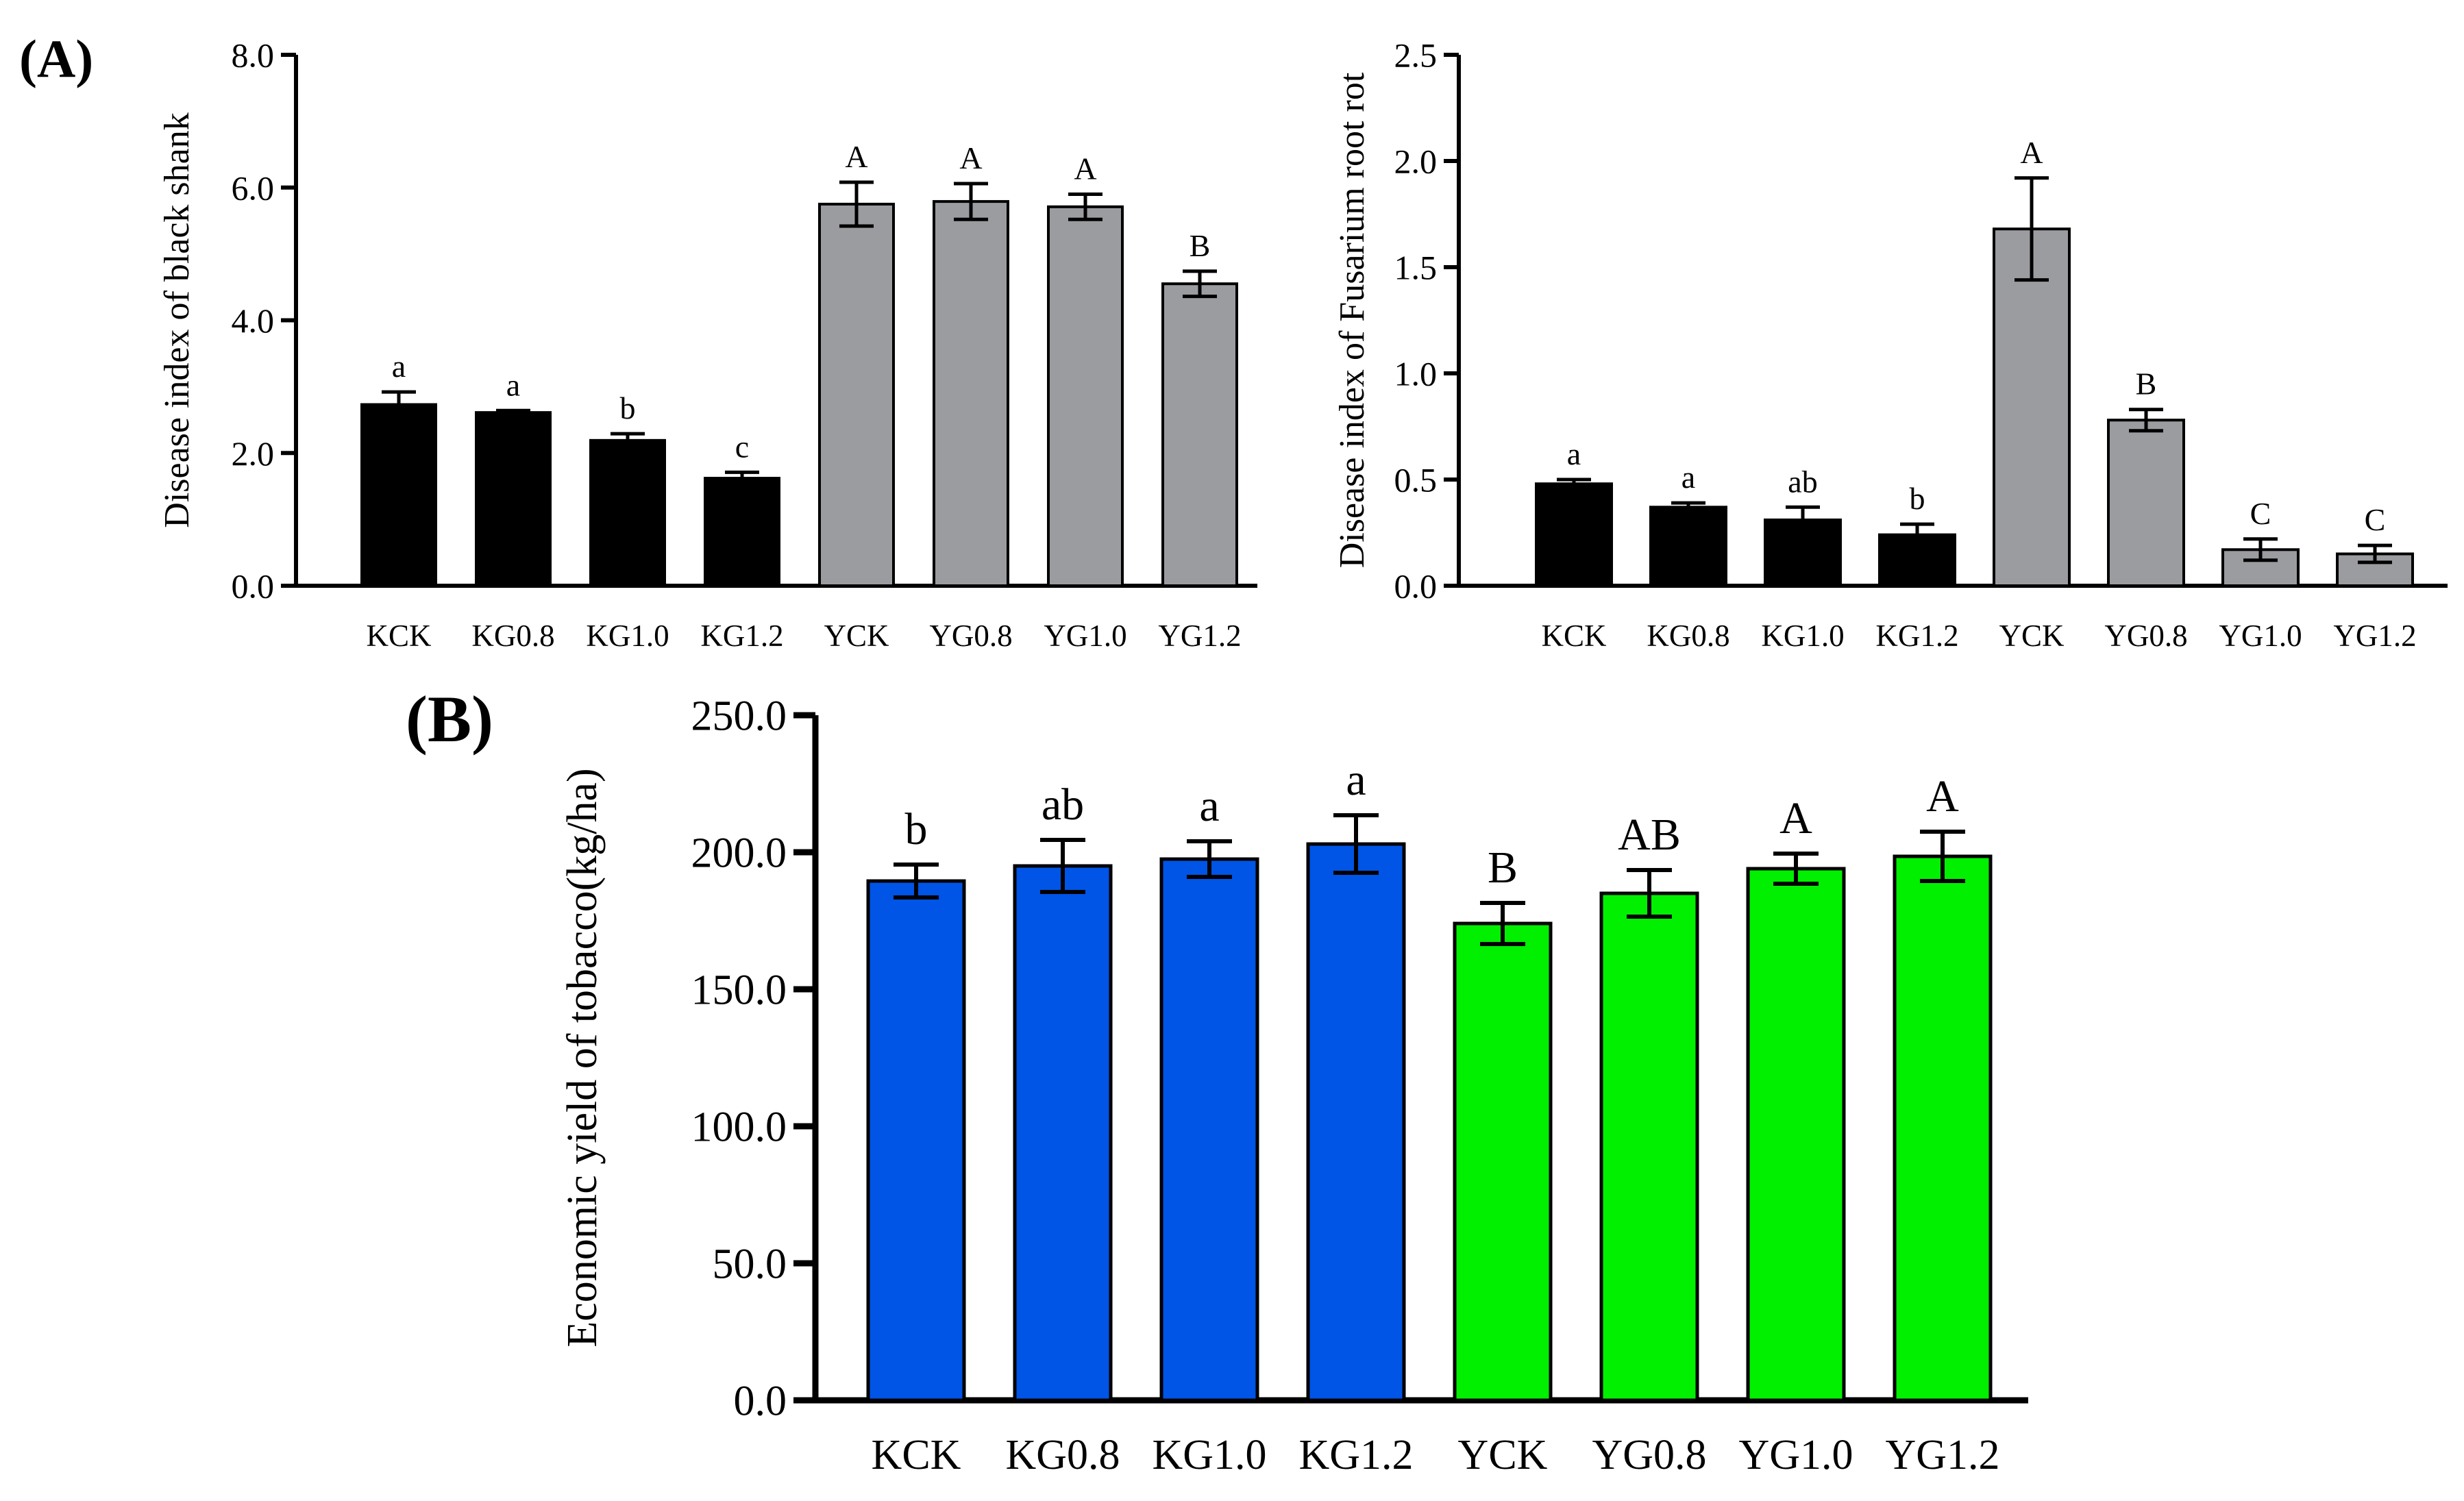  I want to click on y-tick-label: 50.0, so click(750, 1264).